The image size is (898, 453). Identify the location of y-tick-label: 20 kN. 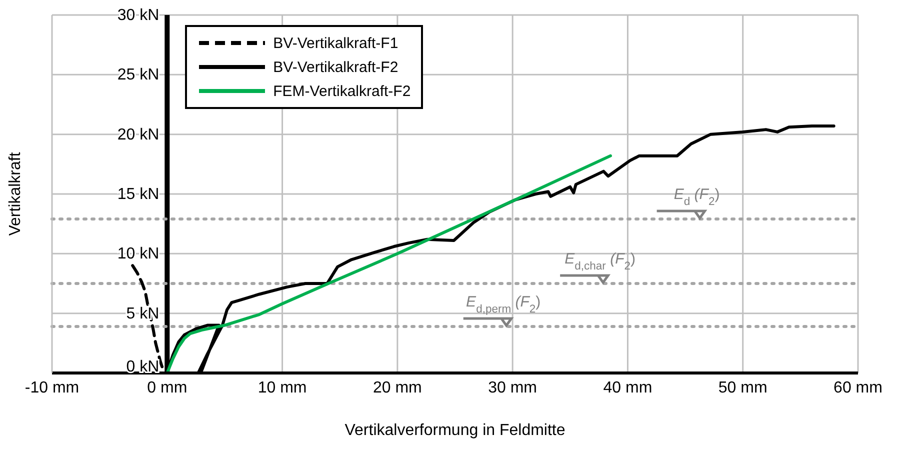
(138, 135).